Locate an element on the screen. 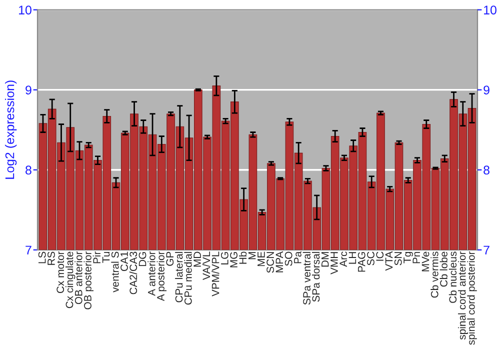 Image resolution: width=500 pixels, height=350 pixels. x-tick-label: DG is located at coordinates (142, 259).